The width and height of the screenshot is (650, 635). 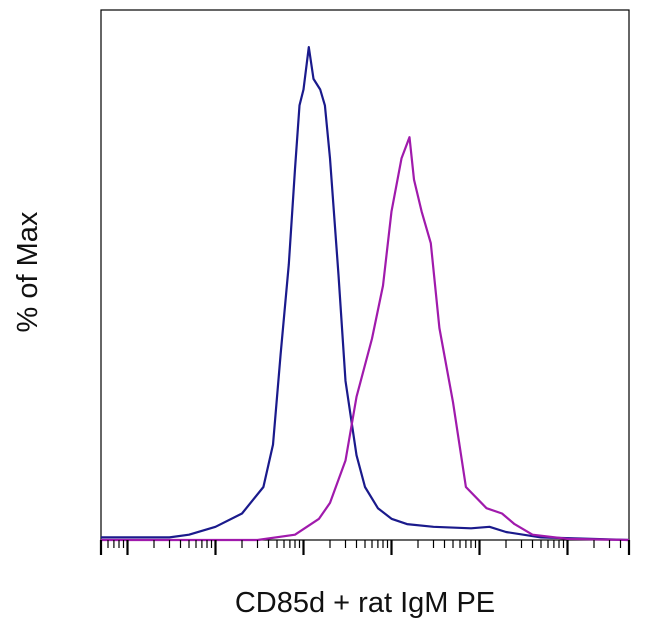 I want to click on y-axis-title: % of Max, so click(x=28, y=271).